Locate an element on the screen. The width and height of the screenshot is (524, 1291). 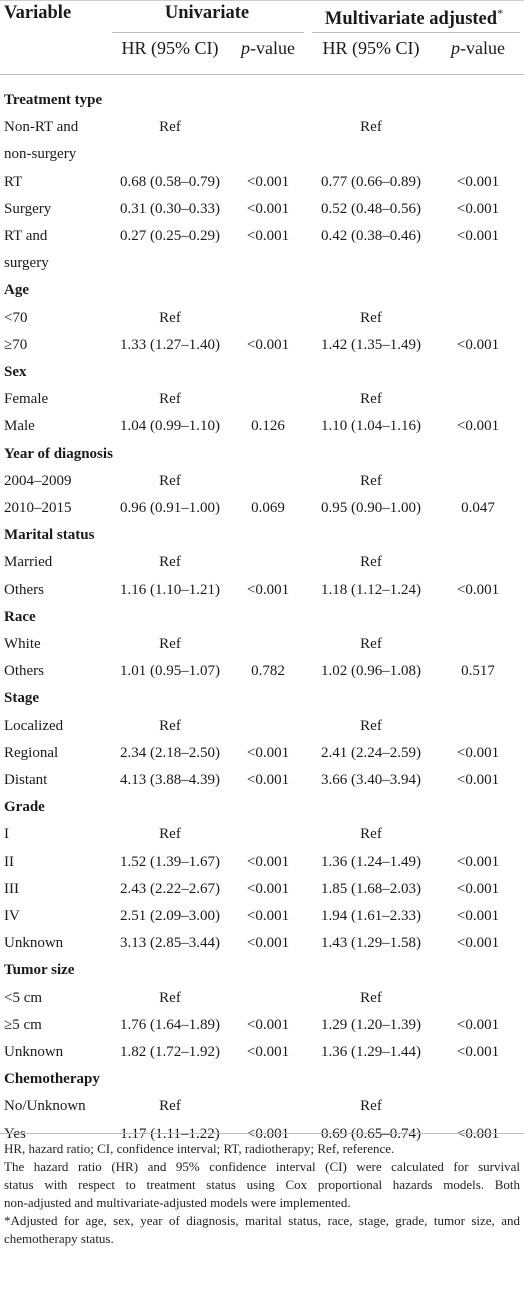
header-bottom-rule is located at coordinates (262, 74).